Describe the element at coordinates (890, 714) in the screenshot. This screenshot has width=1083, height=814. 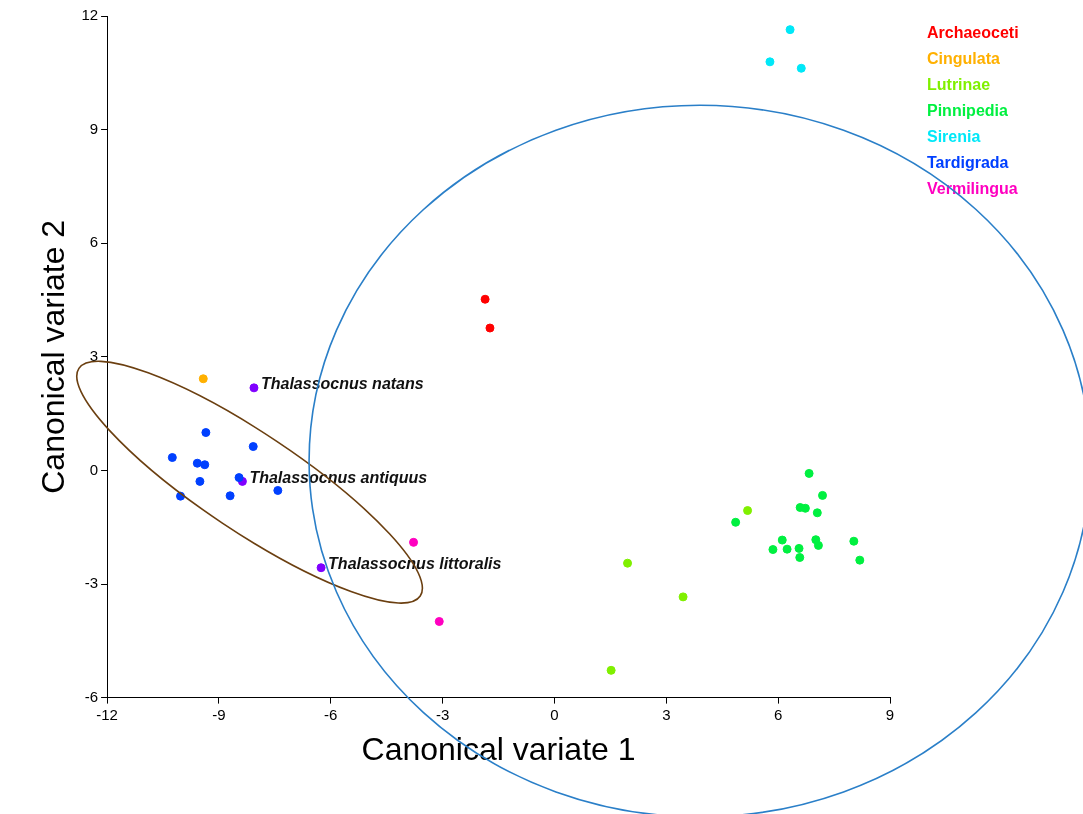
I see `x-tick-label: 9` at that location.